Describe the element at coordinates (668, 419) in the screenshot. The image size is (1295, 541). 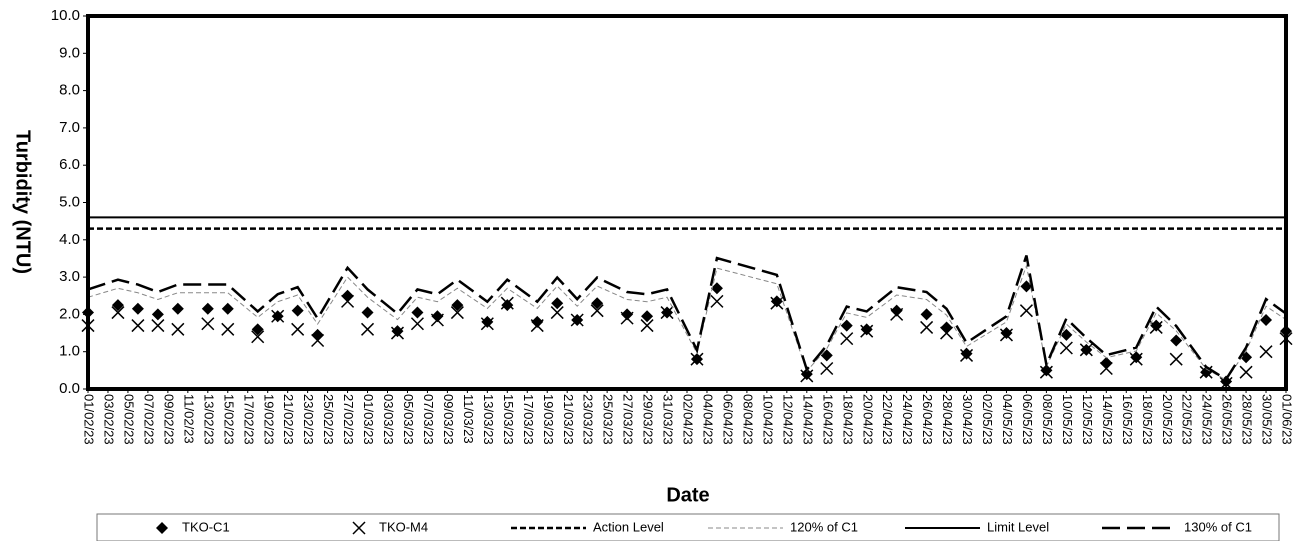
I see `x-tick-label: 31/03/23` at that location.